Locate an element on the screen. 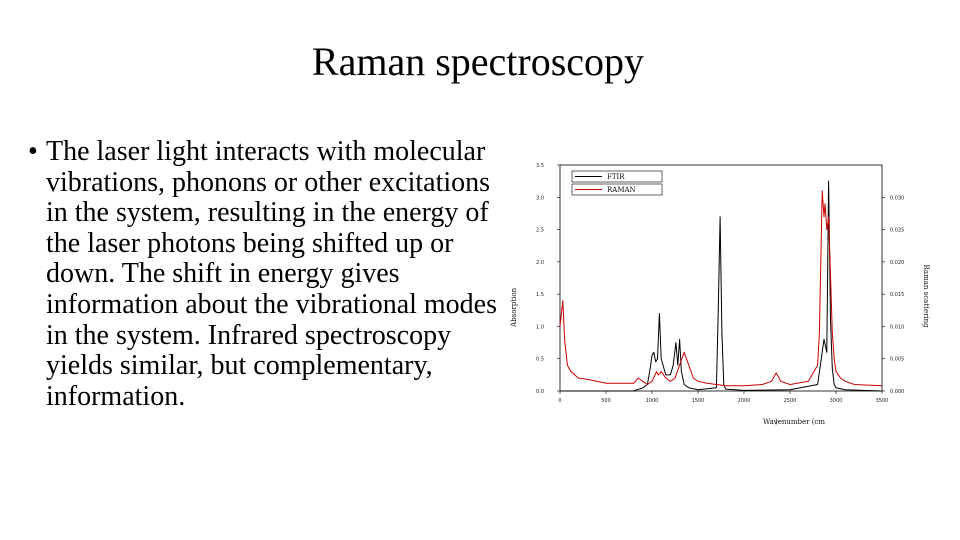 The height and width of the screenshot is (540, 960). series-line-raman is located at coordinates (721, 288).